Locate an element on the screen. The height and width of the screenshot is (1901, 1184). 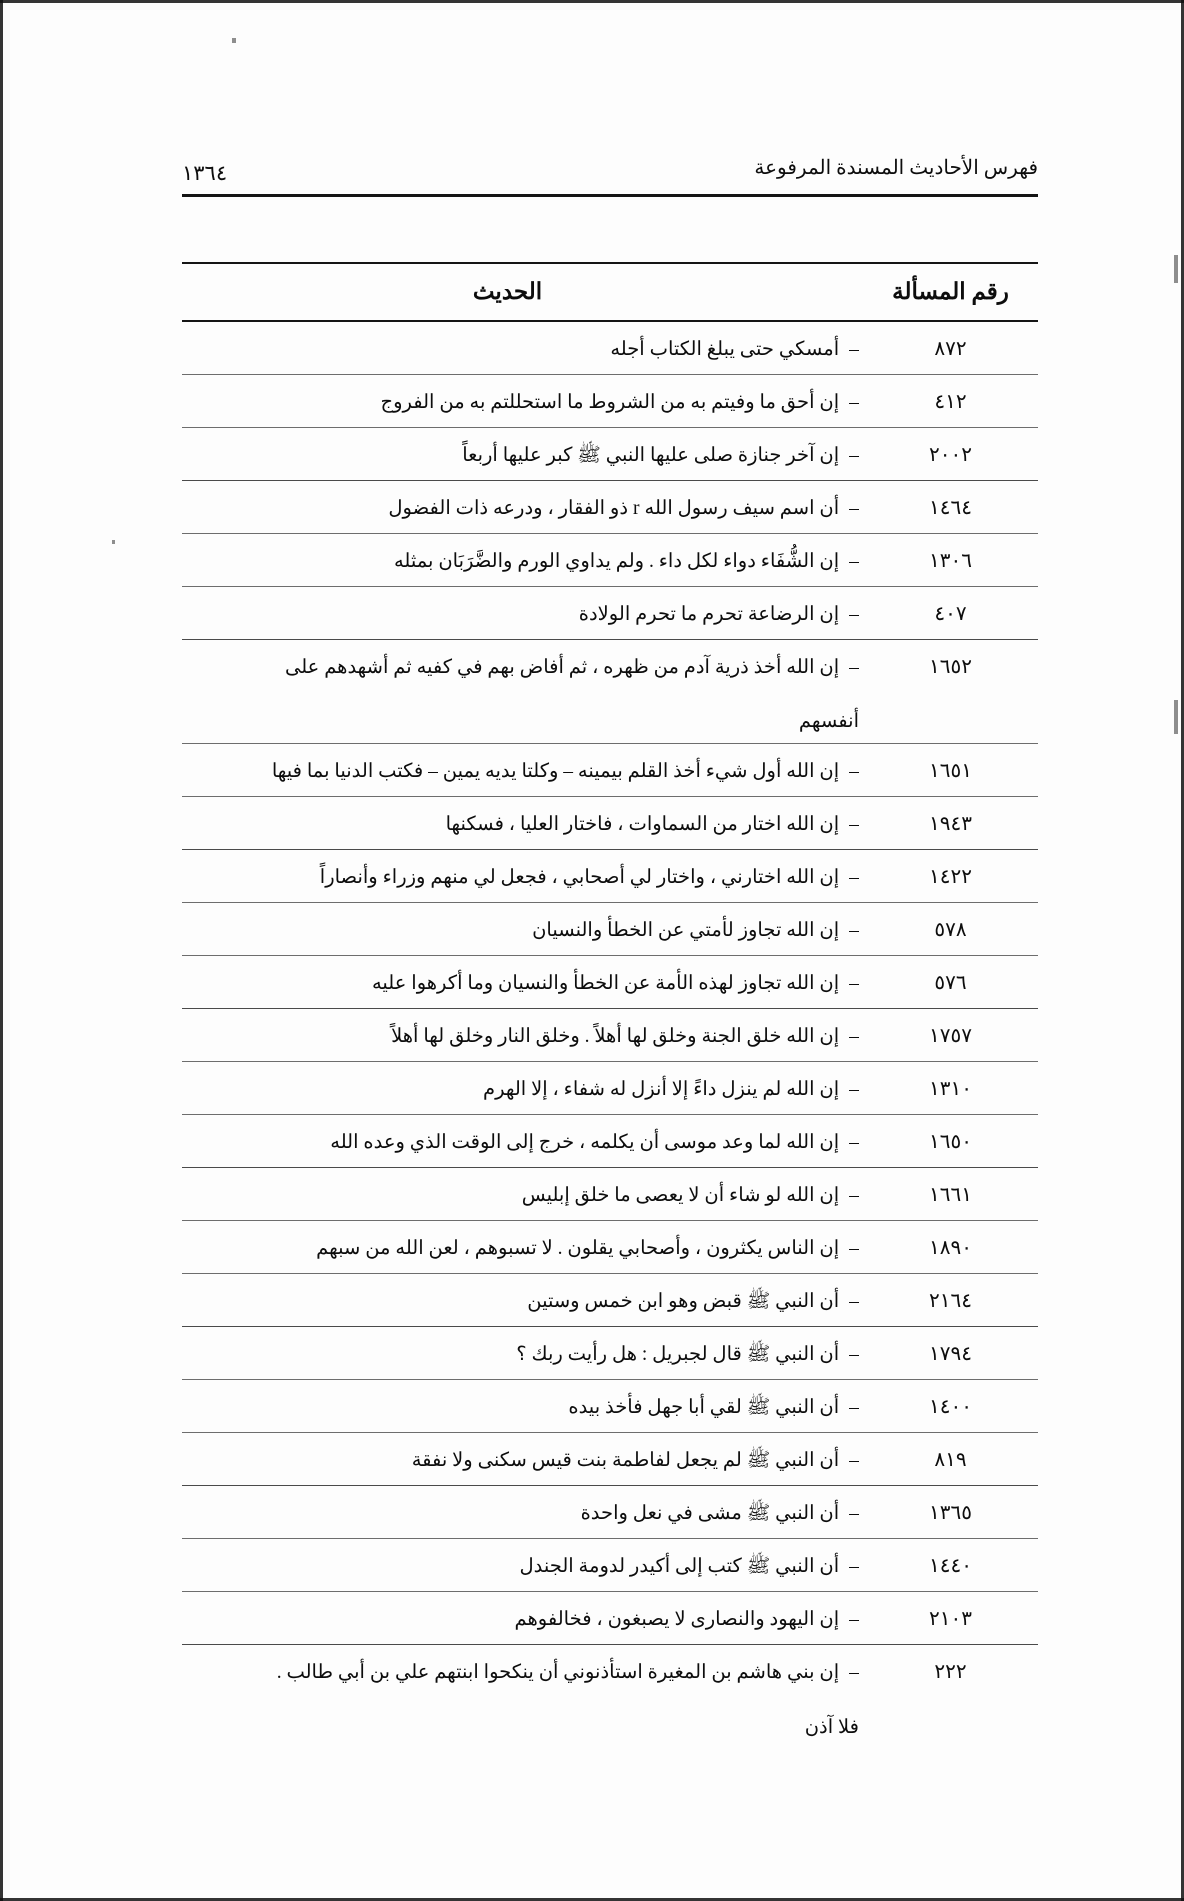
hadith-text-continuation: أنفسهم is located at coordinates (828, 722).